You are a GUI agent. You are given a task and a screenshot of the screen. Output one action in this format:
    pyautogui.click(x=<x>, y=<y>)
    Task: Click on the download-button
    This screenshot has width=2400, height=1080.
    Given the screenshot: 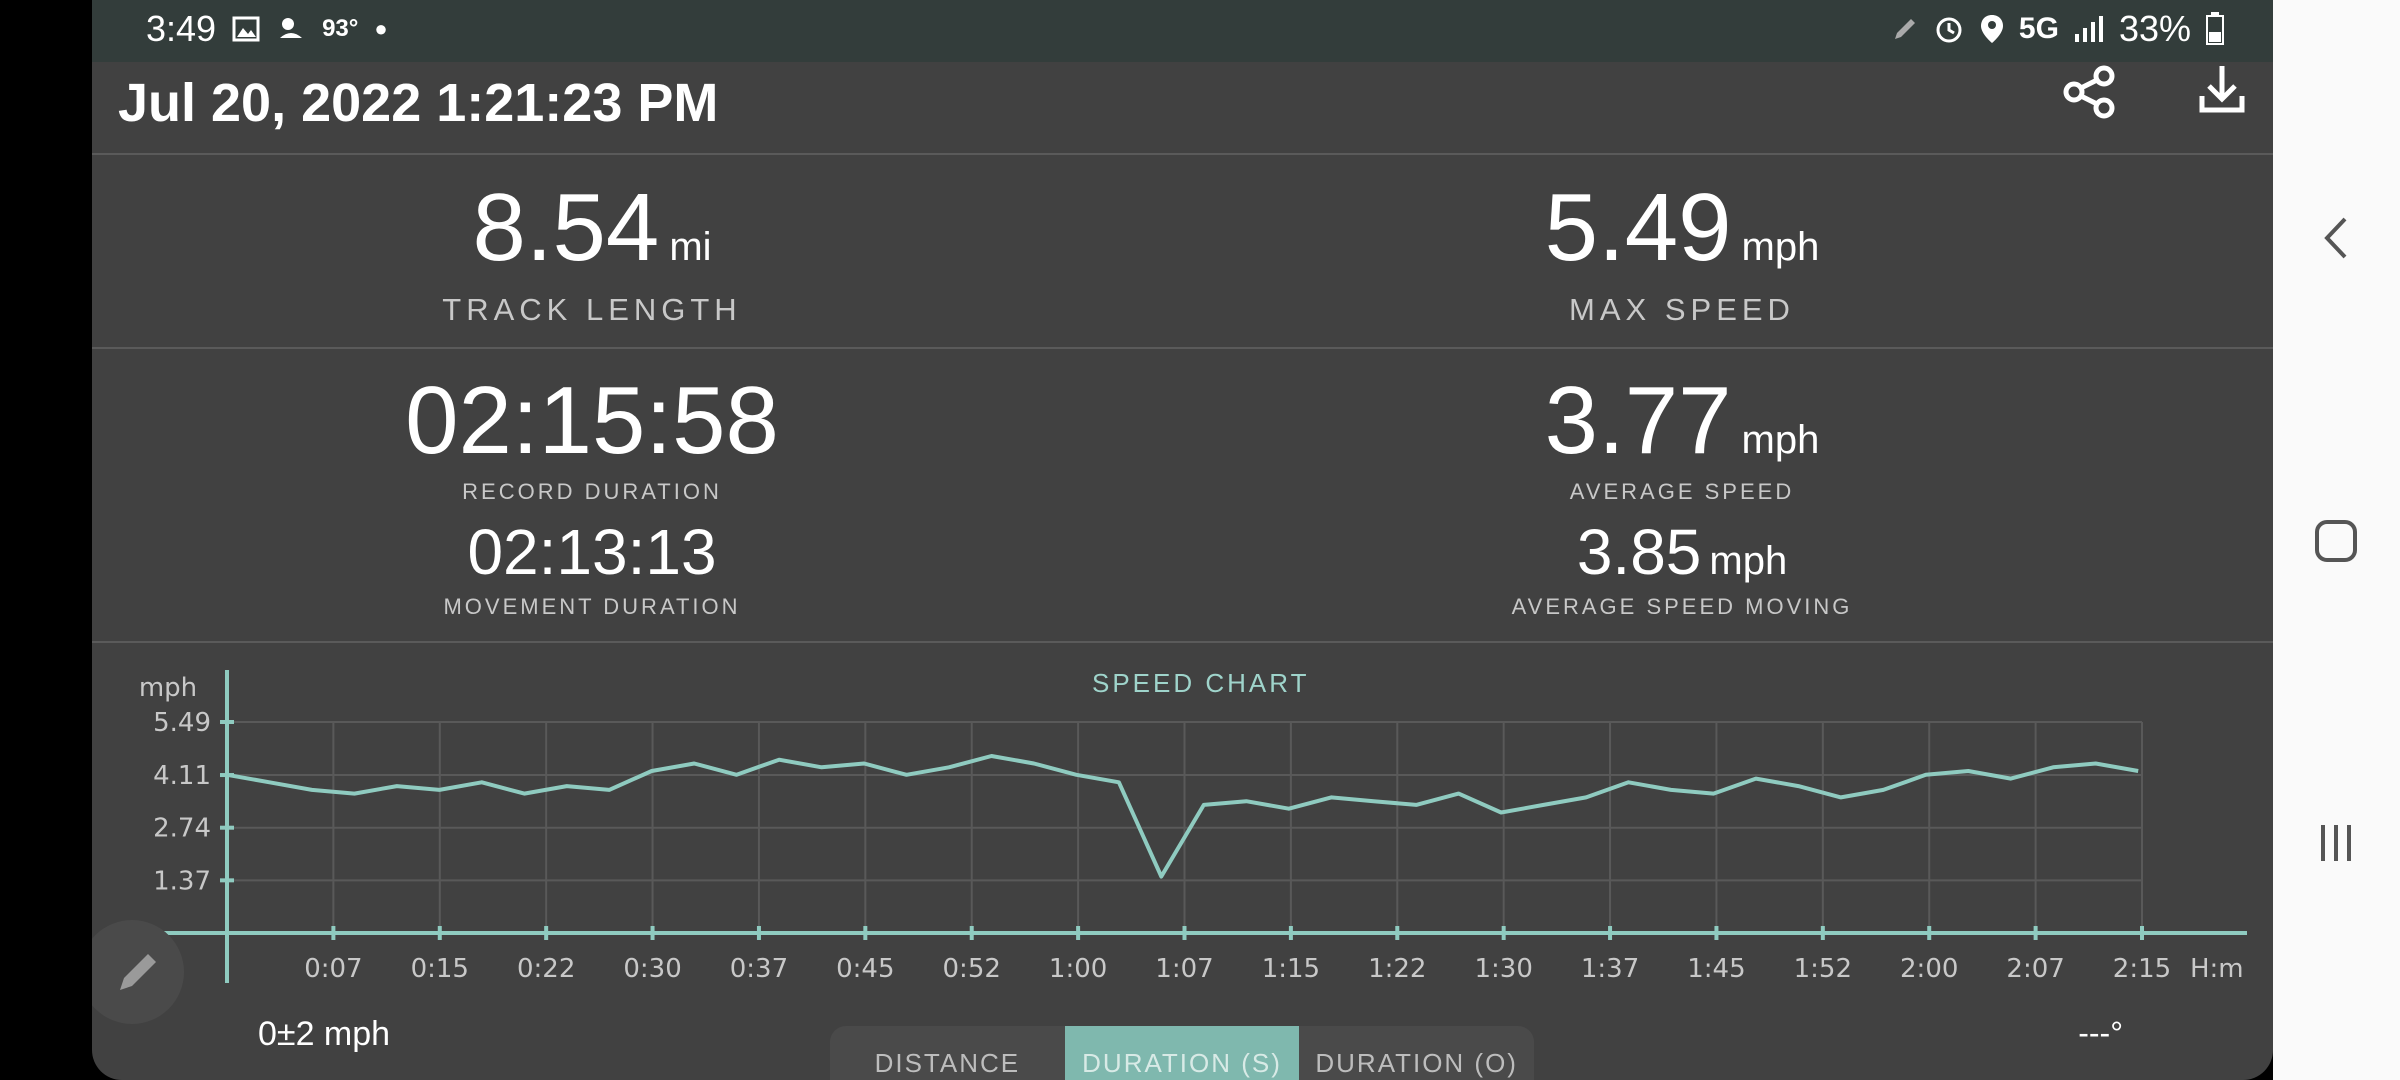 What is the action you would take?
    pyautogui.click(x=2222, y=102)
    